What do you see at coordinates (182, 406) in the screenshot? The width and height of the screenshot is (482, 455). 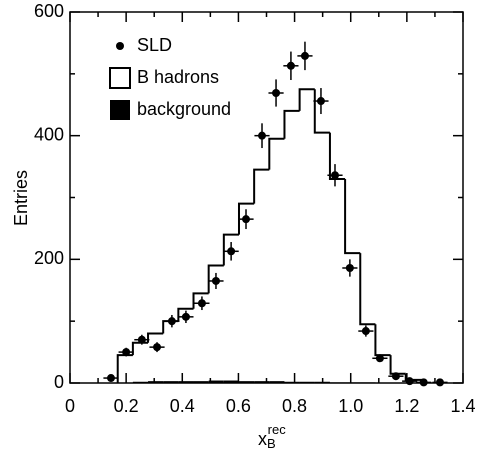 I see `x-tick-label: 0.4` at bounding box center [182, 406].